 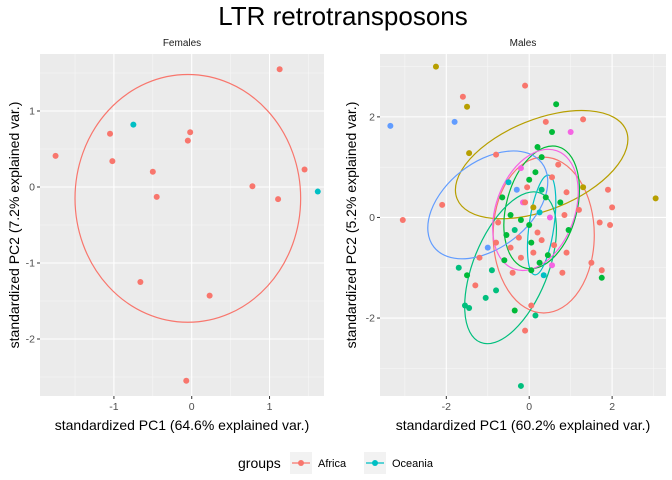 I want to click on x-tick-label: 1, so click(x=270, y=407).